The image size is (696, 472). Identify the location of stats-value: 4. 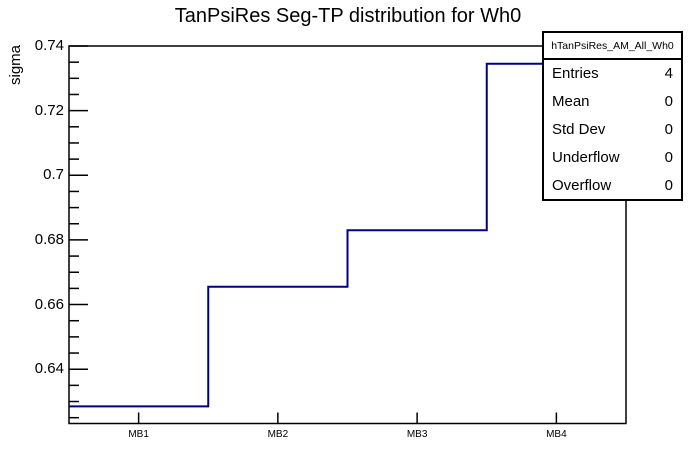
(668, 74).